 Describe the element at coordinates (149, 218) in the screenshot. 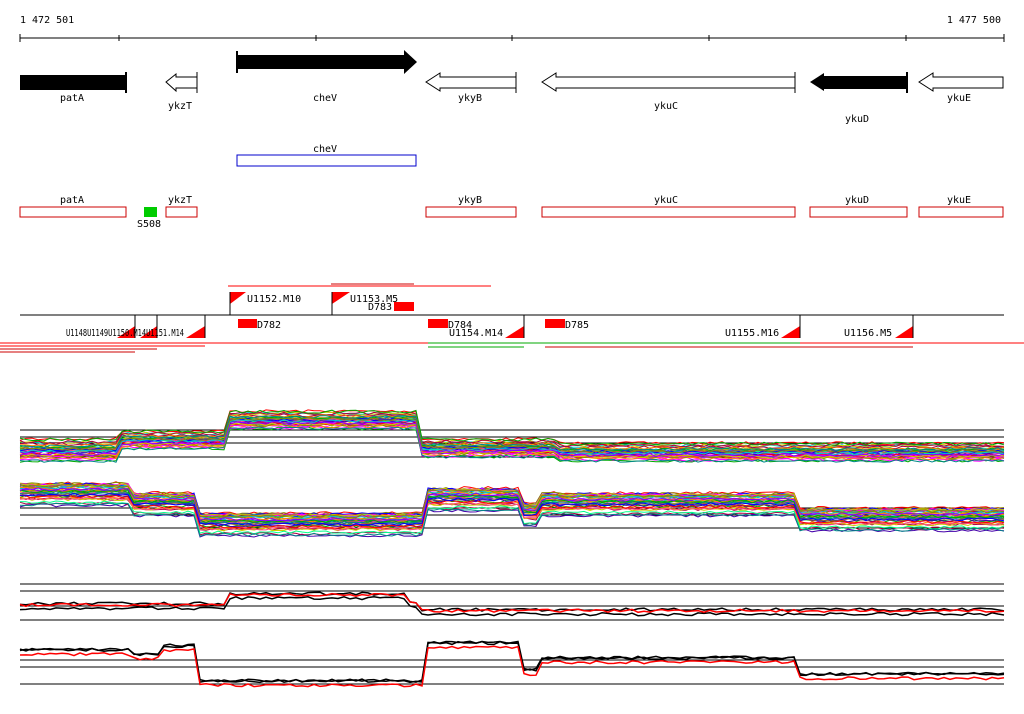

I see `marker-S508: S508` at that location.